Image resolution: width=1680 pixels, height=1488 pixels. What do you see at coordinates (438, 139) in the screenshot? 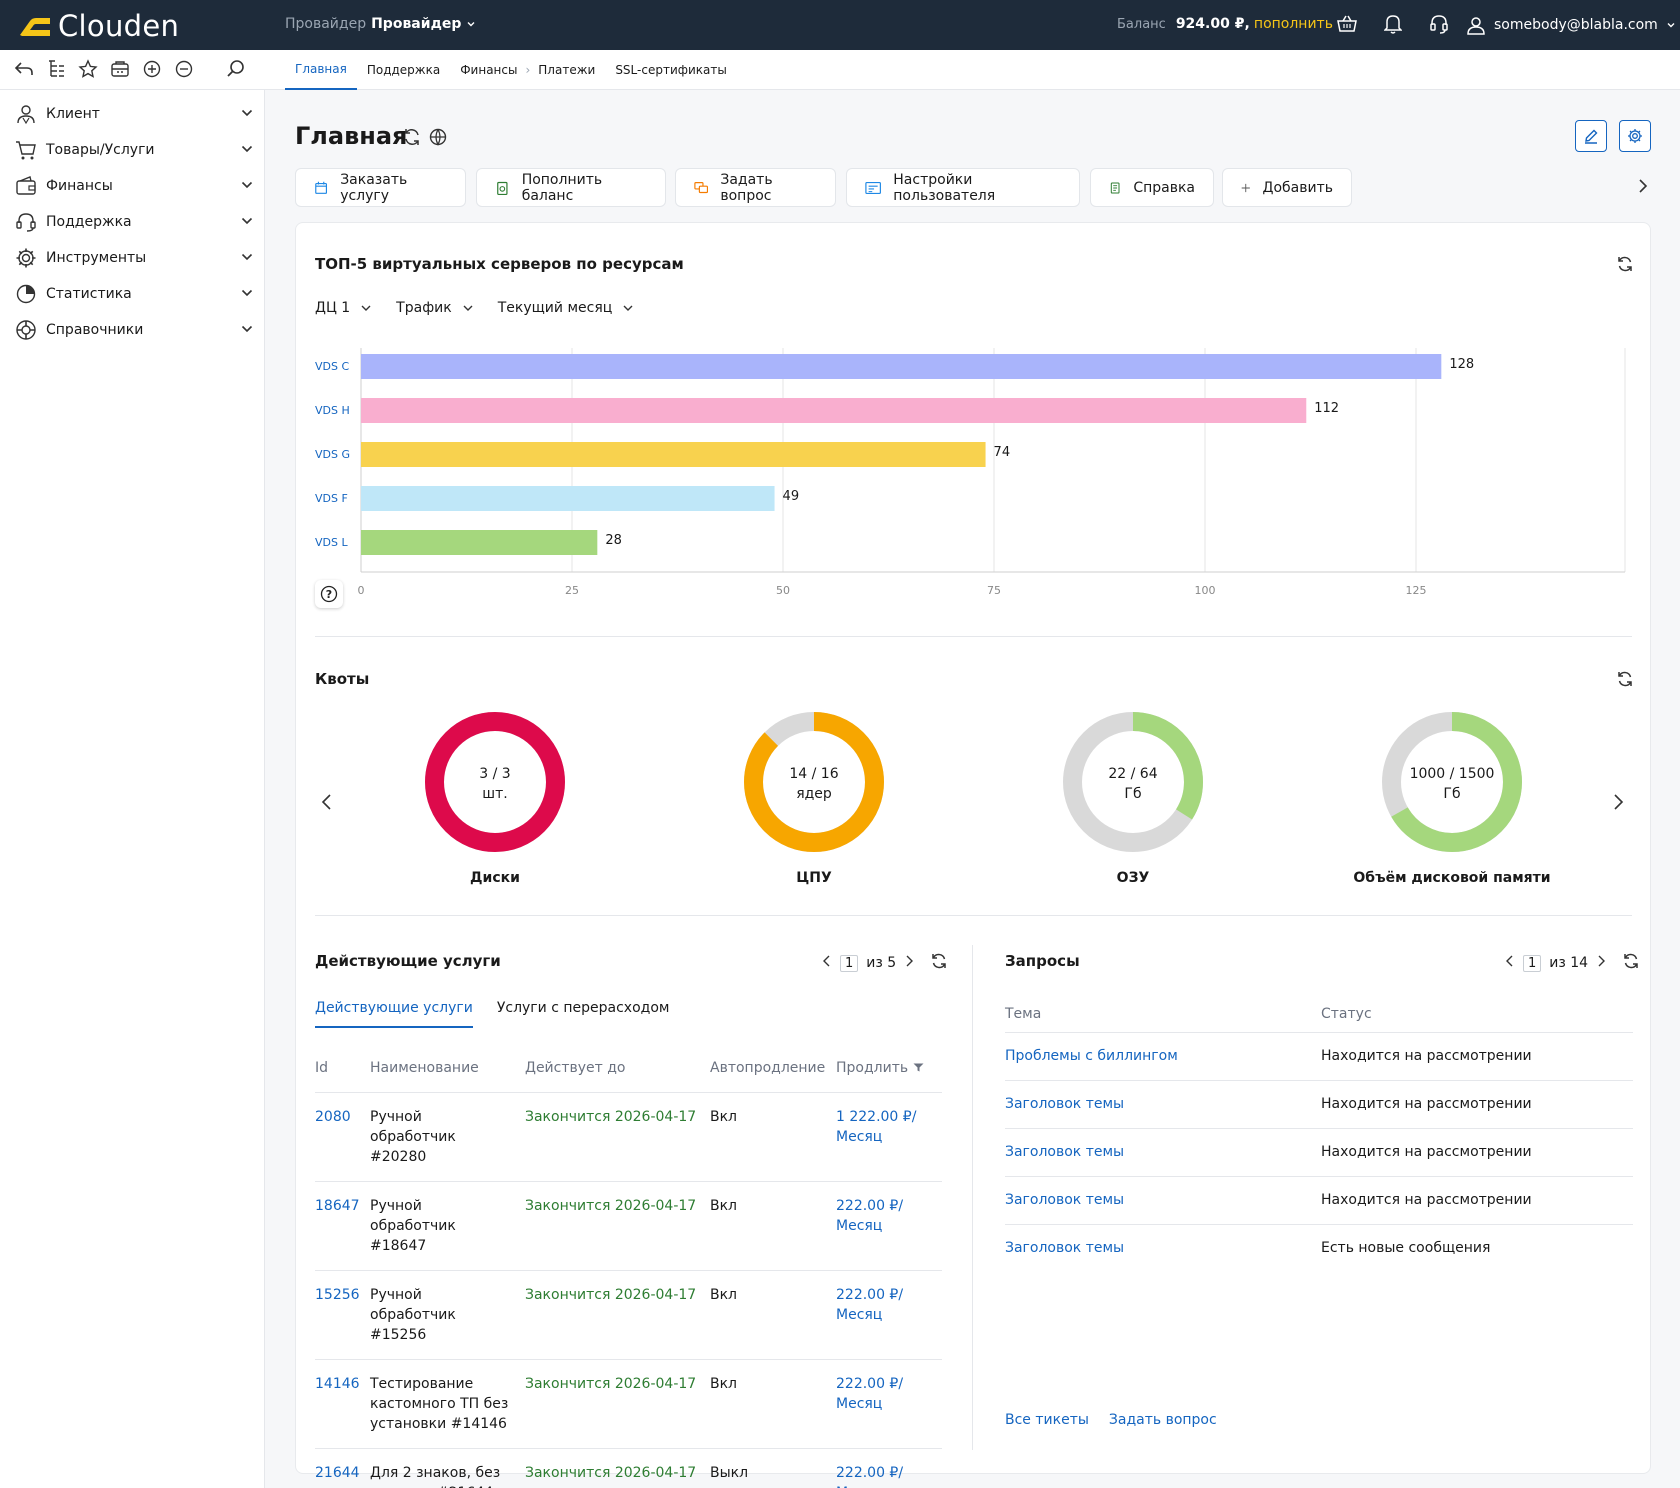
I see `globe-icon` at bounding box center [438, 139].